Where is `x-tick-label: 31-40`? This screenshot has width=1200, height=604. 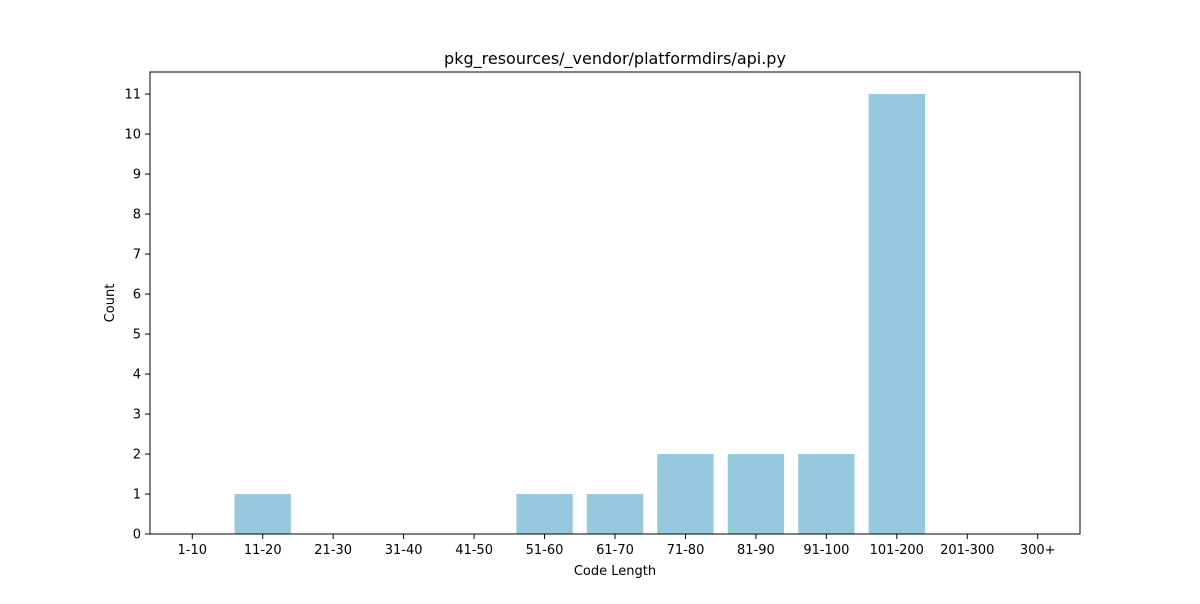 x-tick-label: 31-40 is located at coordinates (404, 550).